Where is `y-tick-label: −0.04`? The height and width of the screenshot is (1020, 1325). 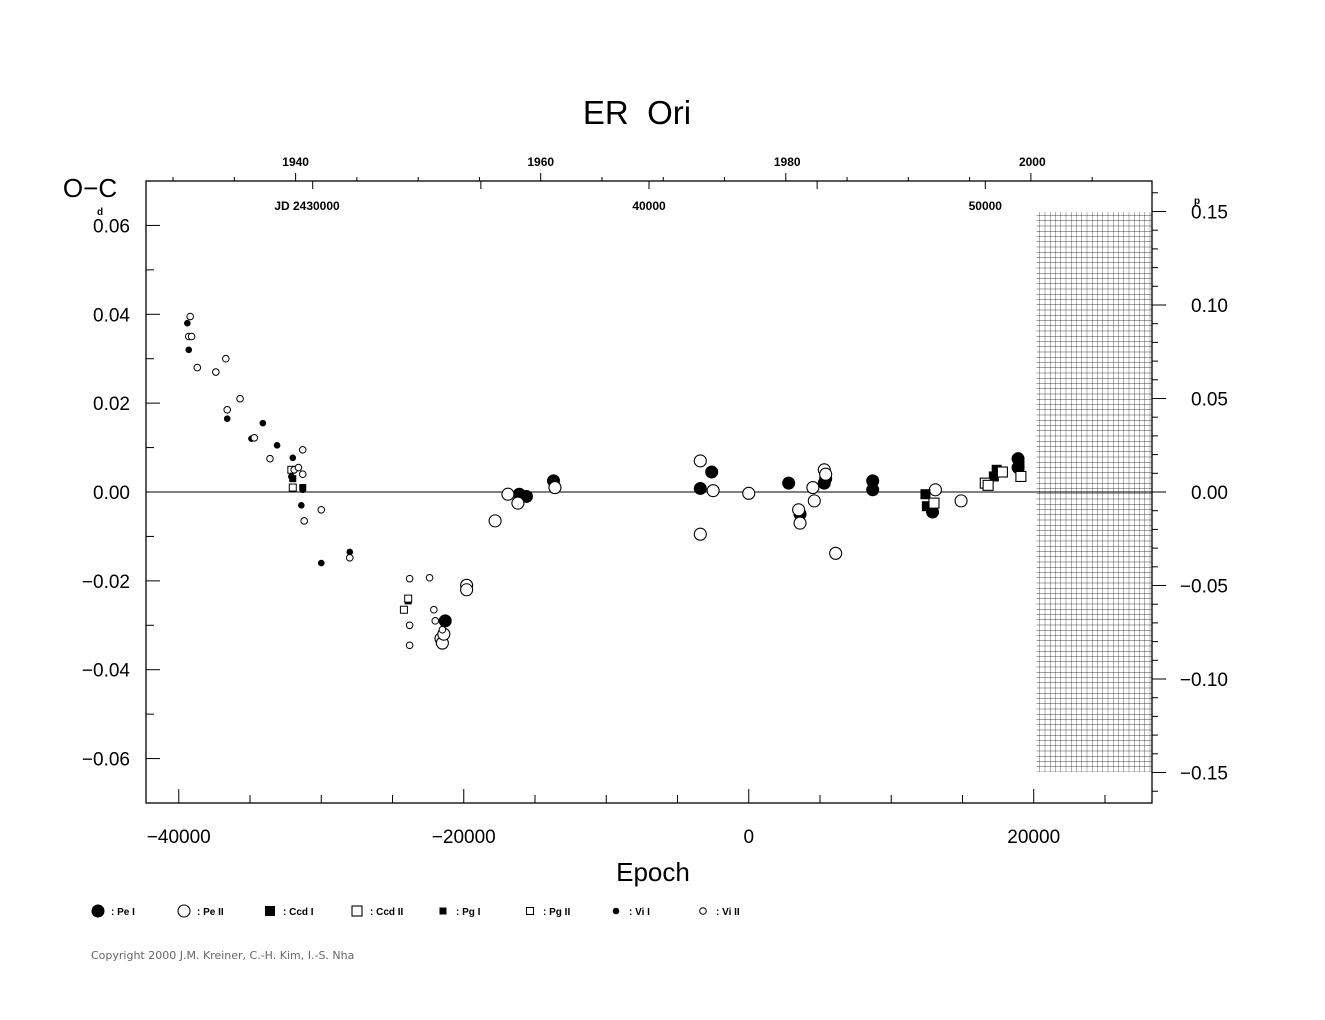
y-tick-label: −0.04 is located at coordinates (106, 671).